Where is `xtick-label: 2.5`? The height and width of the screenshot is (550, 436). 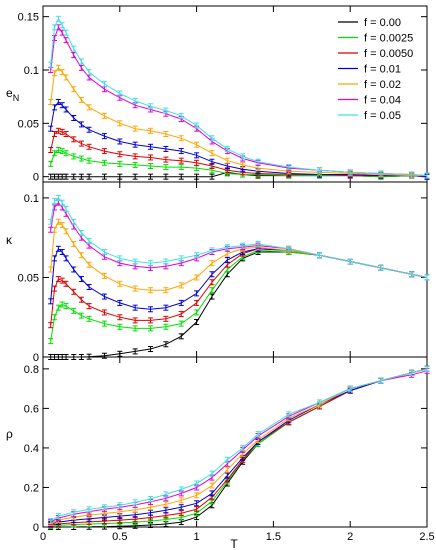 xtick-label: 2.5 is located at coordinates (426, 537).